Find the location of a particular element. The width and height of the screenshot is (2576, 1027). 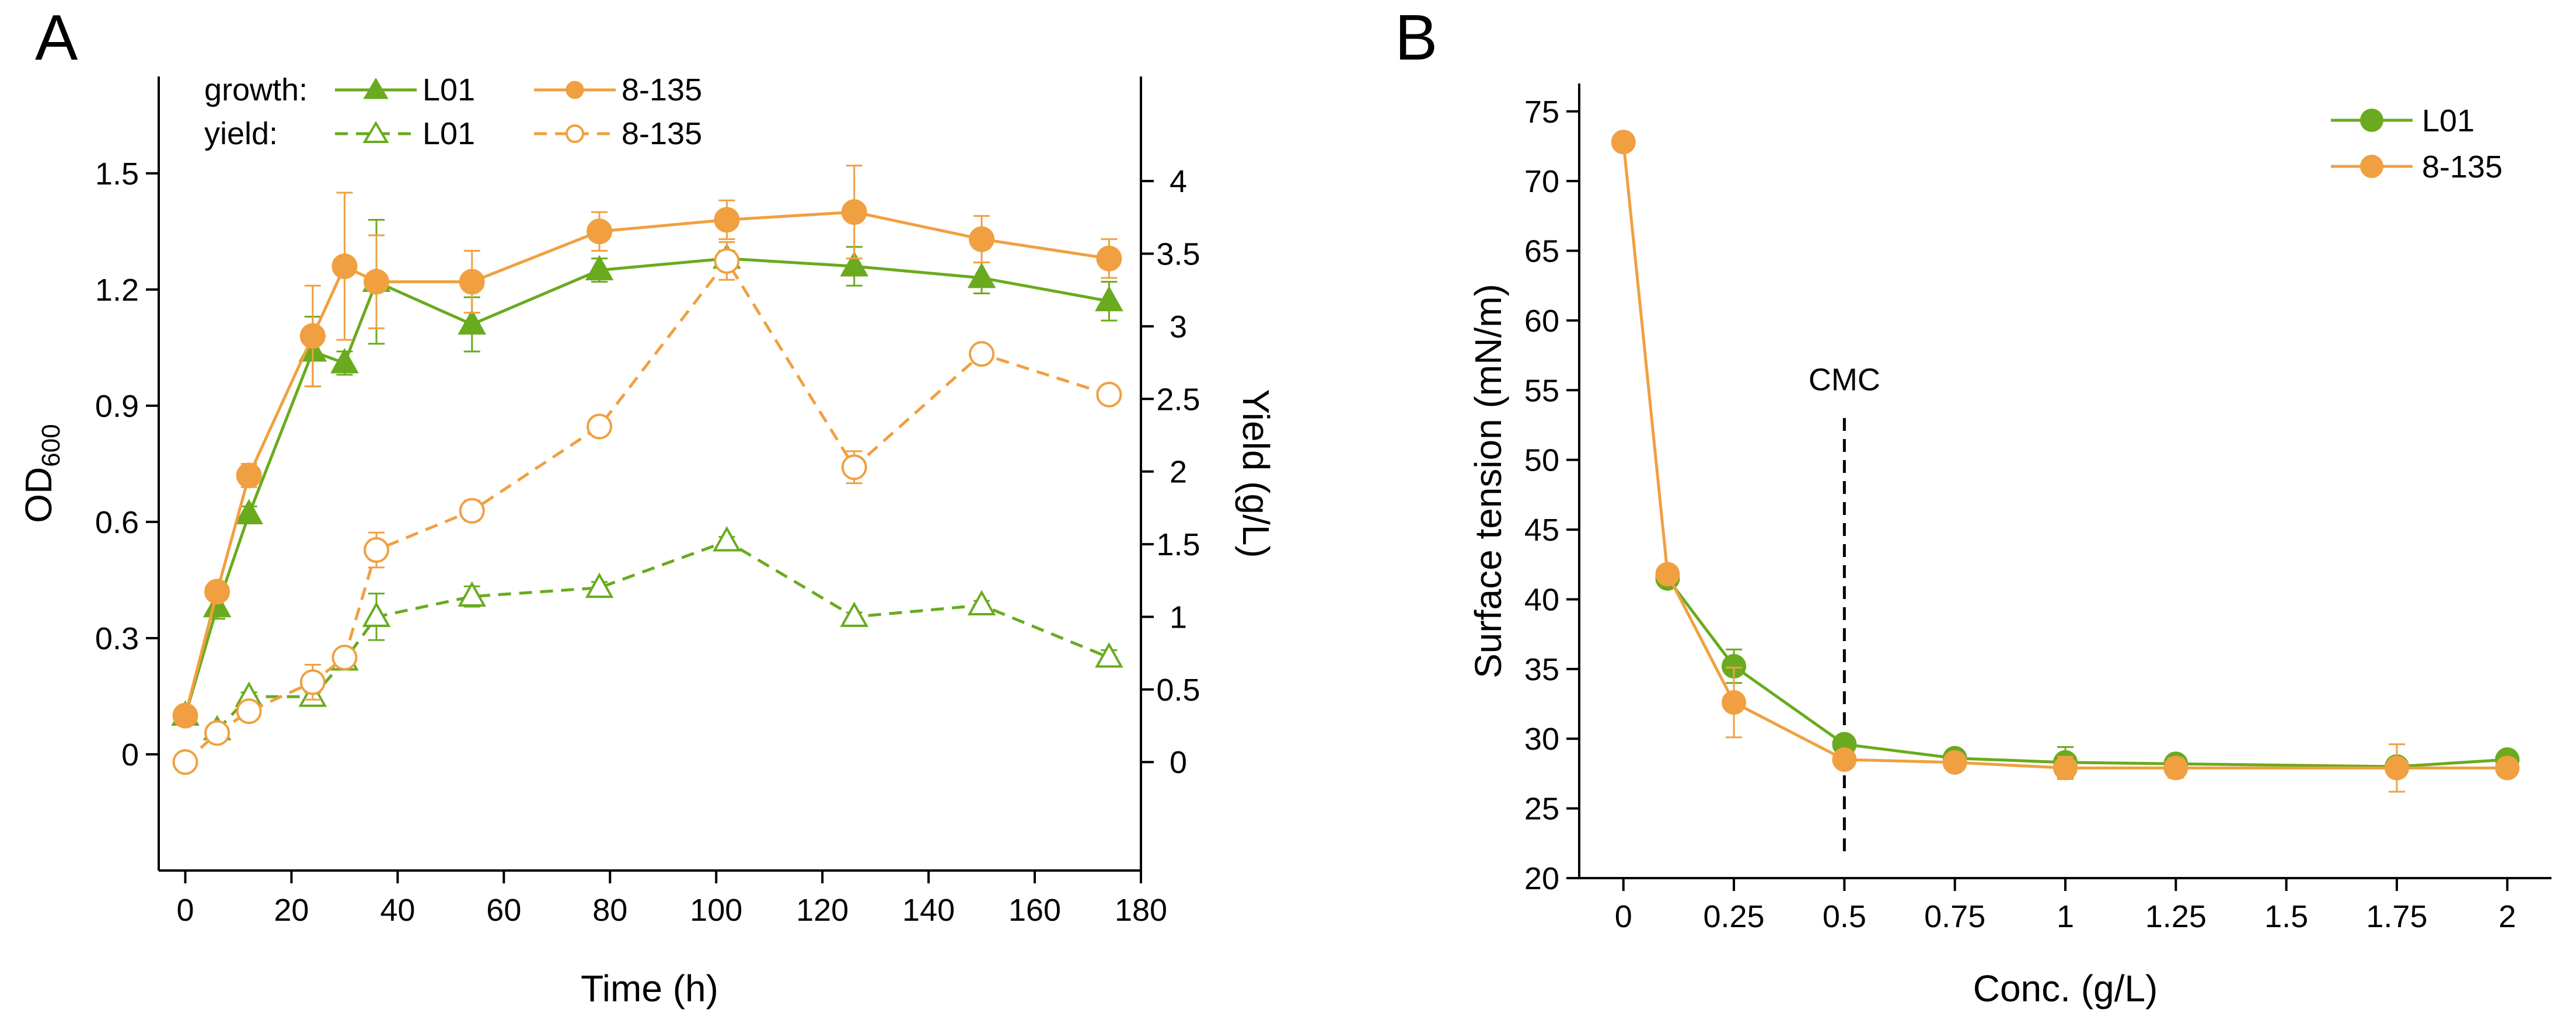

y-tick-label: 45 is located at coordinates (1541, 530).